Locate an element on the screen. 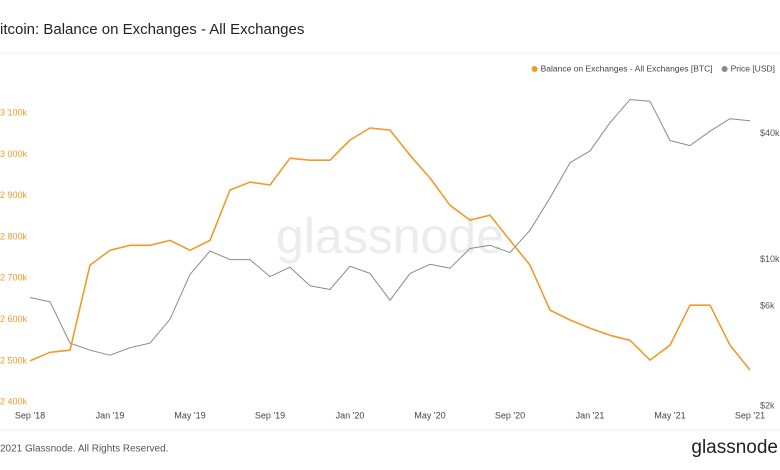  watermark: glassnode is located at coordinates (390, 236).